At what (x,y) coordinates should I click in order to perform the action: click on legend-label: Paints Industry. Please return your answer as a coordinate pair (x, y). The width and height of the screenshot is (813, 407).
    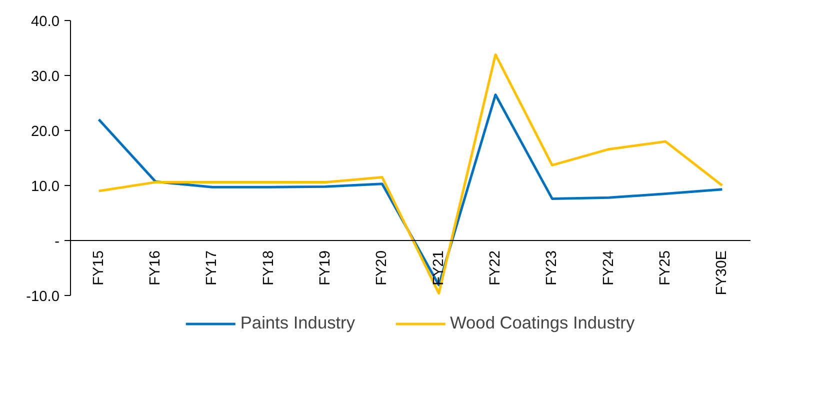
    Looking at the image, I should click on (297, 323).